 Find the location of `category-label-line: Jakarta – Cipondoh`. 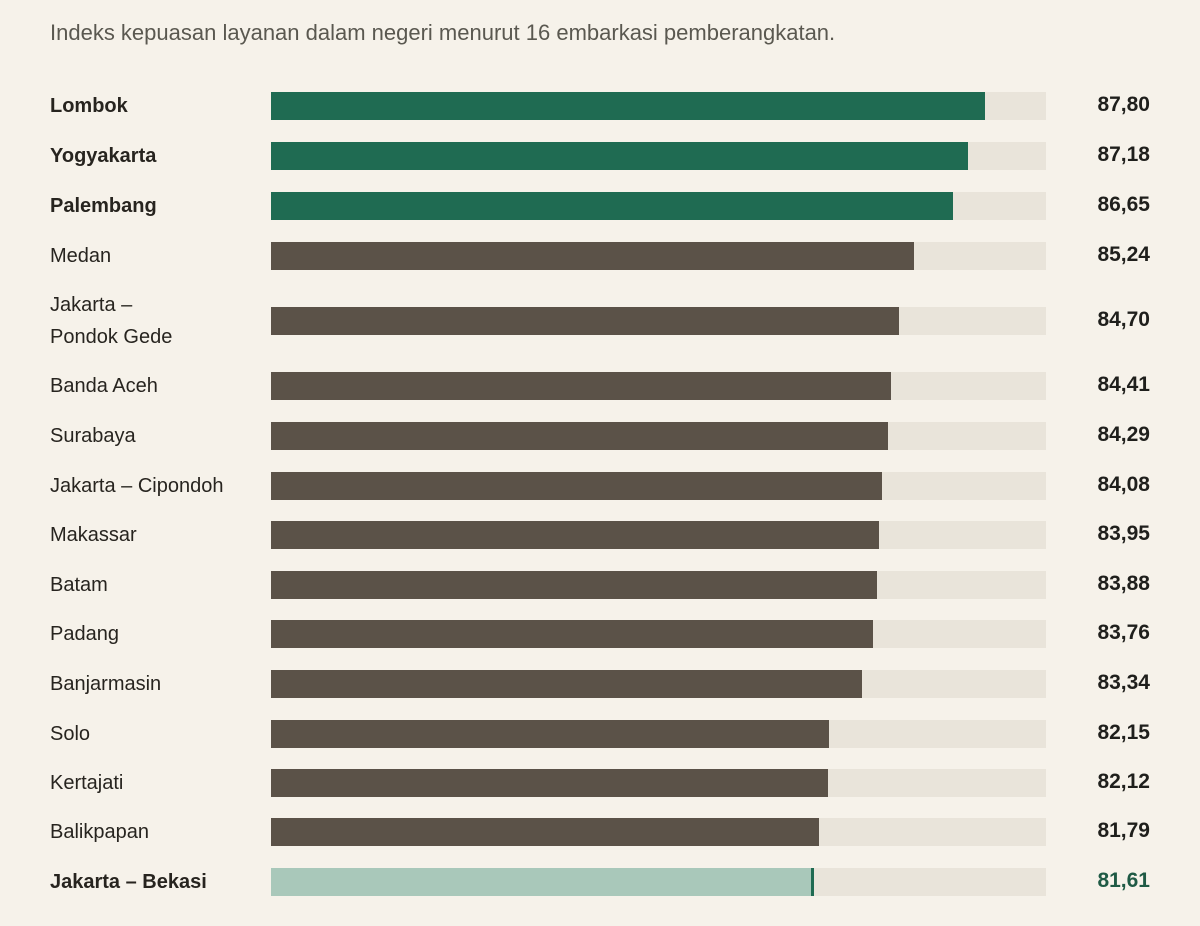

category-label-line: Jakarta – Cipondoh is located at coordinates (137, 486).